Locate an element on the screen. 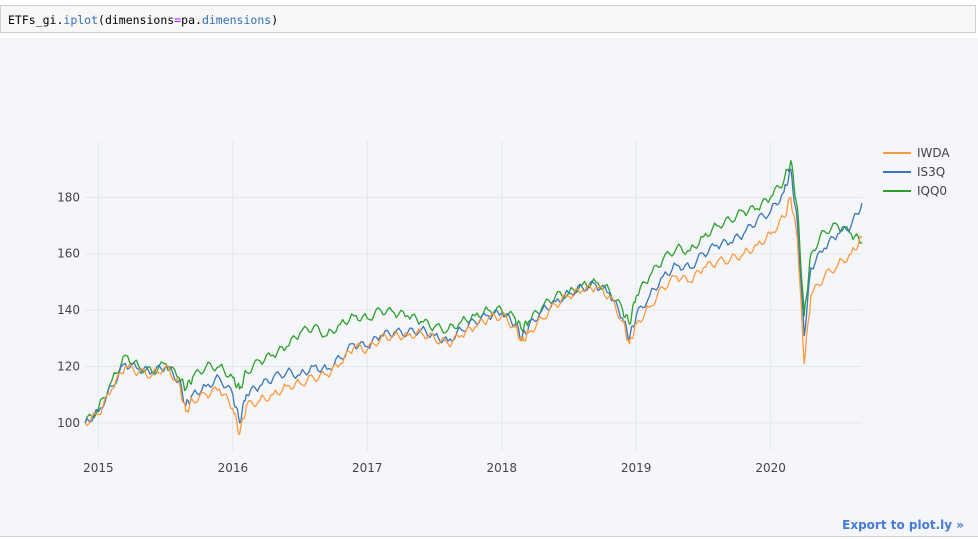  code-arg-attribute: dimensions is located at coordinates (236, 20).